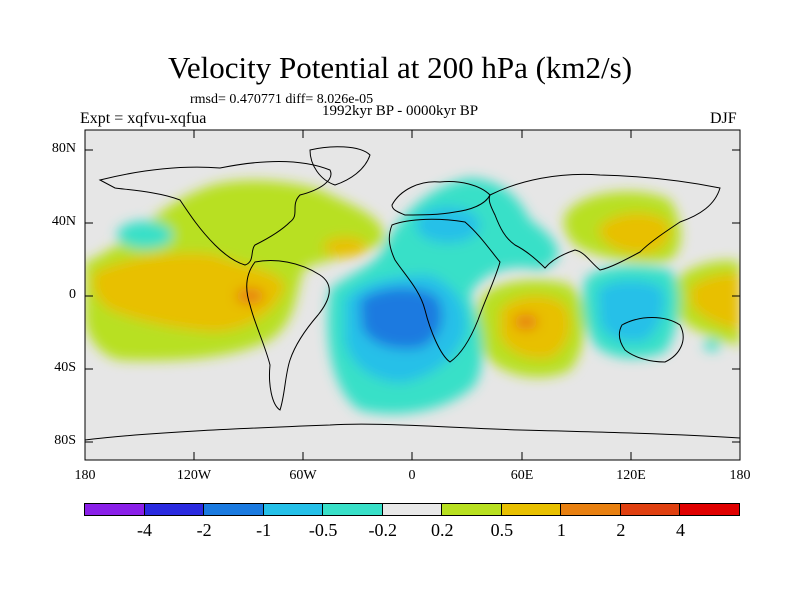  Describe the element at coordinates (65, 440) in the screenshot. I see `lat-label-80s: 80S` at that location.